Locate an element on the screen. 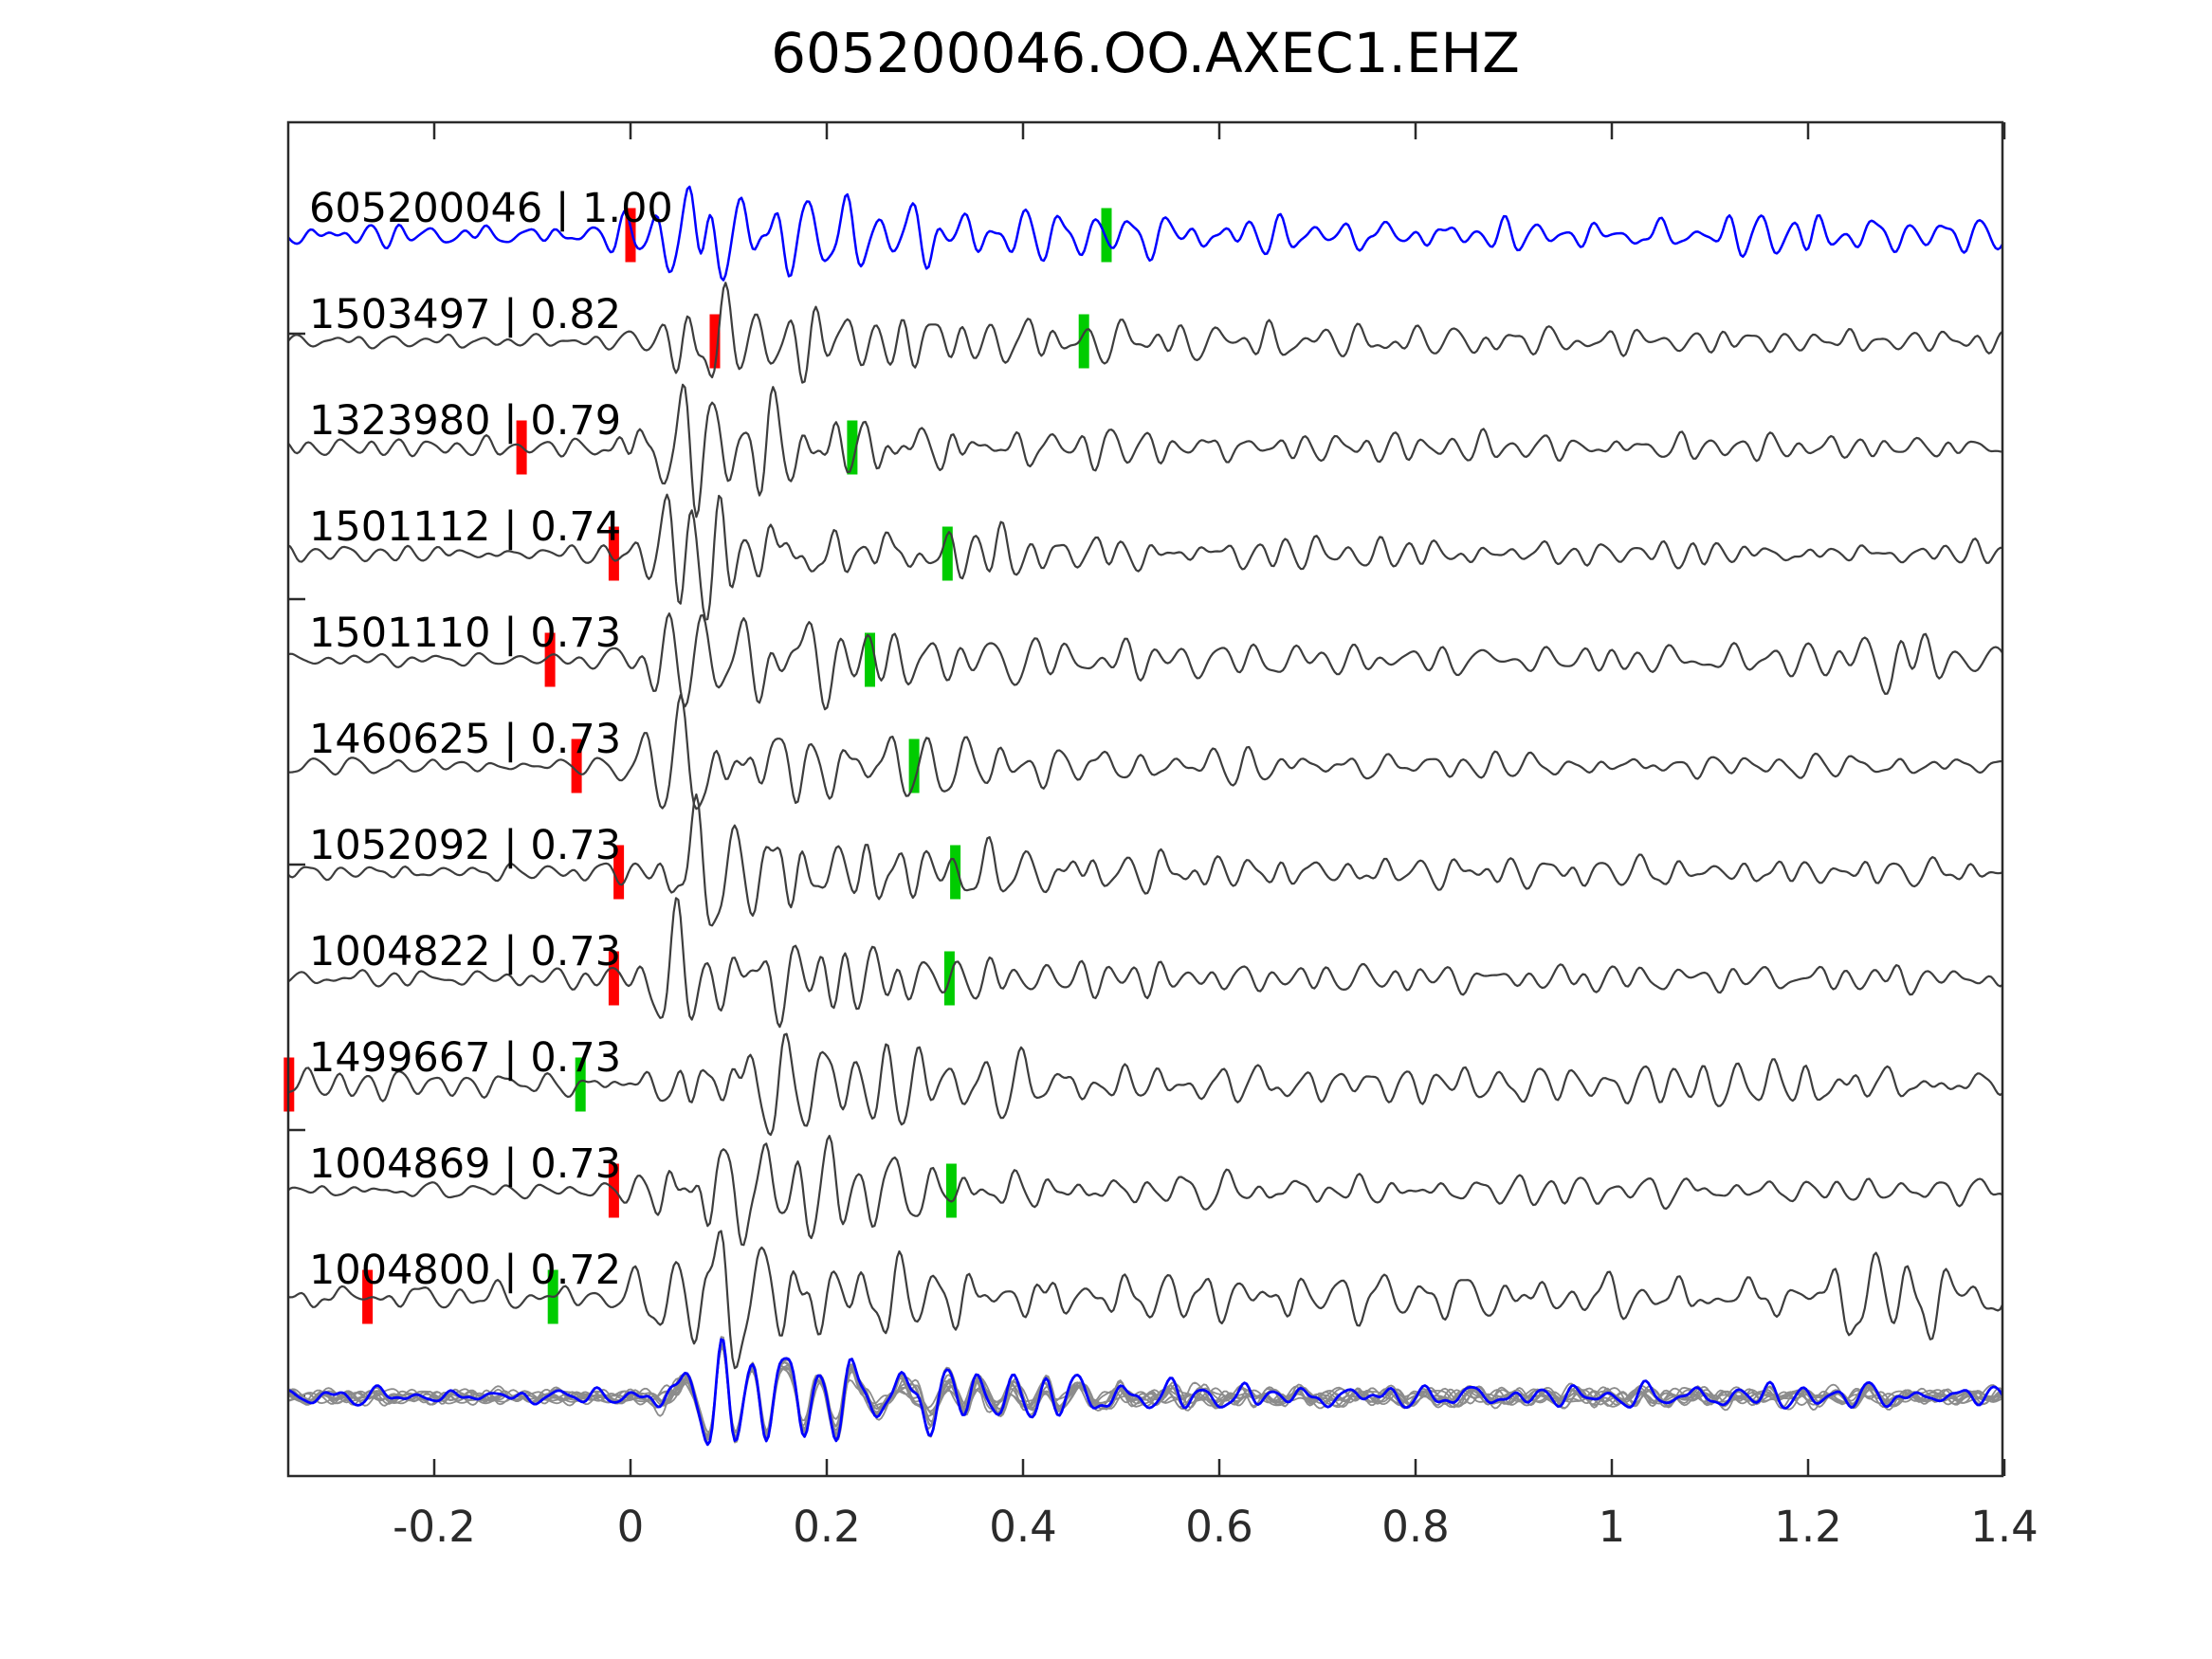 The height and width of the screenshot is (1659, 2212). x-tick-labels: -0.2 0 0.2 0.4 0.6 0.8 1 1.2 1.4 is located at coordinates (1215, 1527).